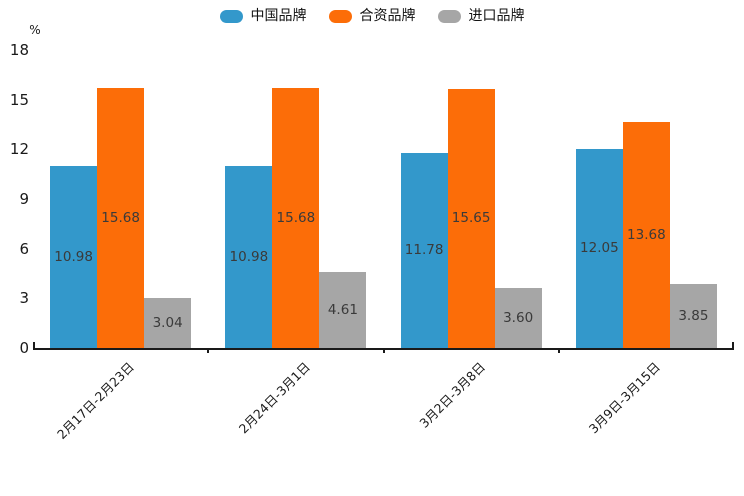 The width and height of the screenshot is (744, 496). I want to click on legend-item-2: 进口品牌, so click(481, 16).